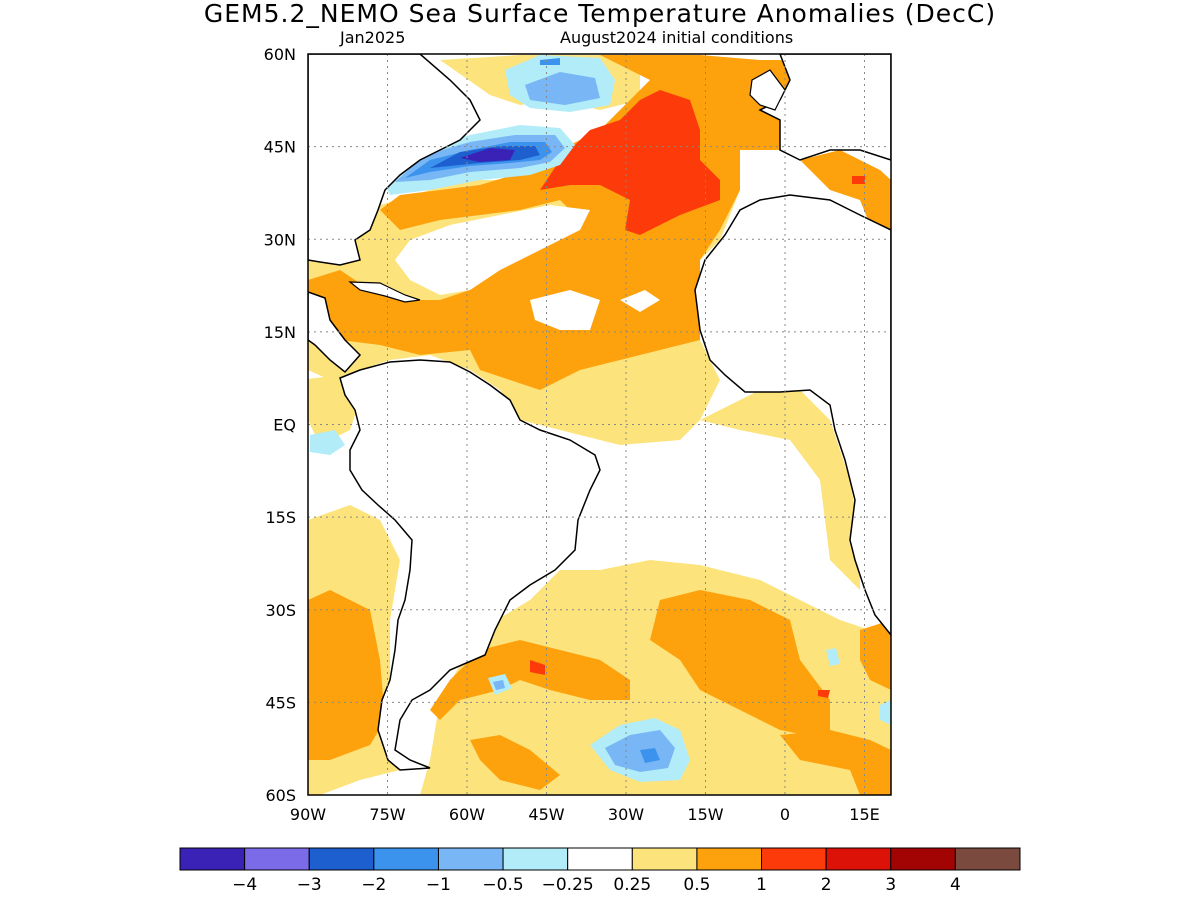 Image resolution: width=1200 pixels, height=900 pixels. I want to click on longitude-tick-label: 0, so click(785, 814).